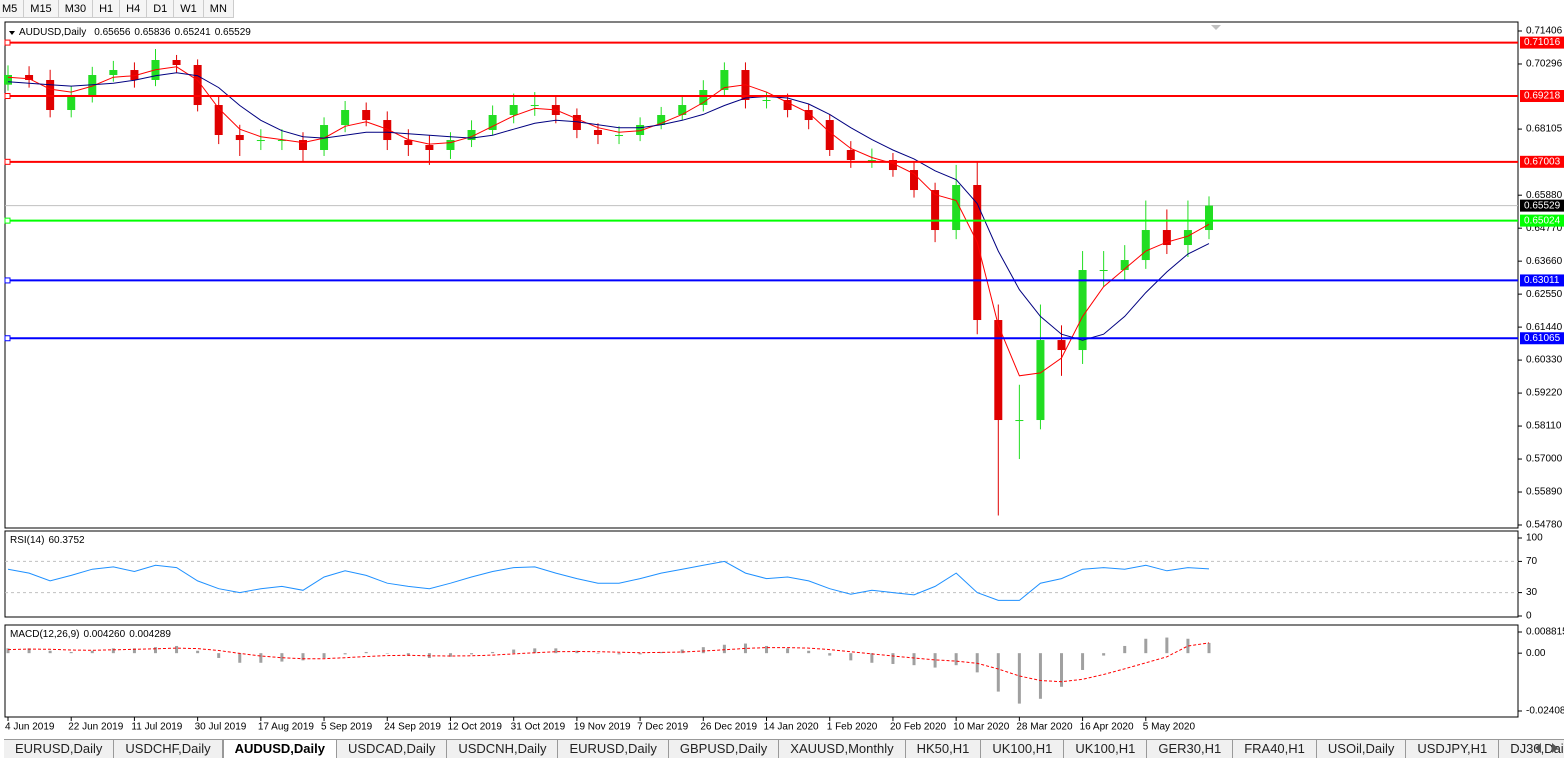  I want to click on chart-tab: FRA40,H1, so click(1275, 749).